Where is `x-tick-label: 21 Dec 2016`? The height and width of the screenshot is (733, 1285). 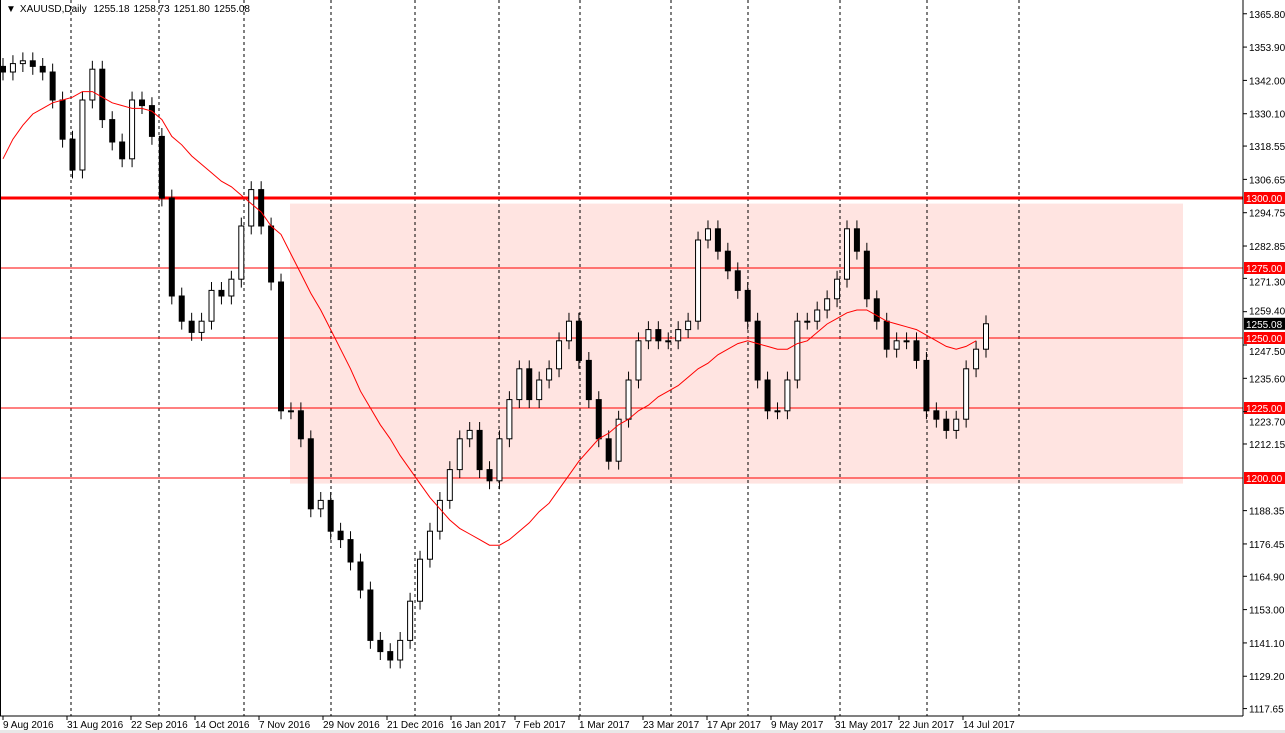
x-tick-label: 21 Dec 2016 is located at coordinates (415, 725).